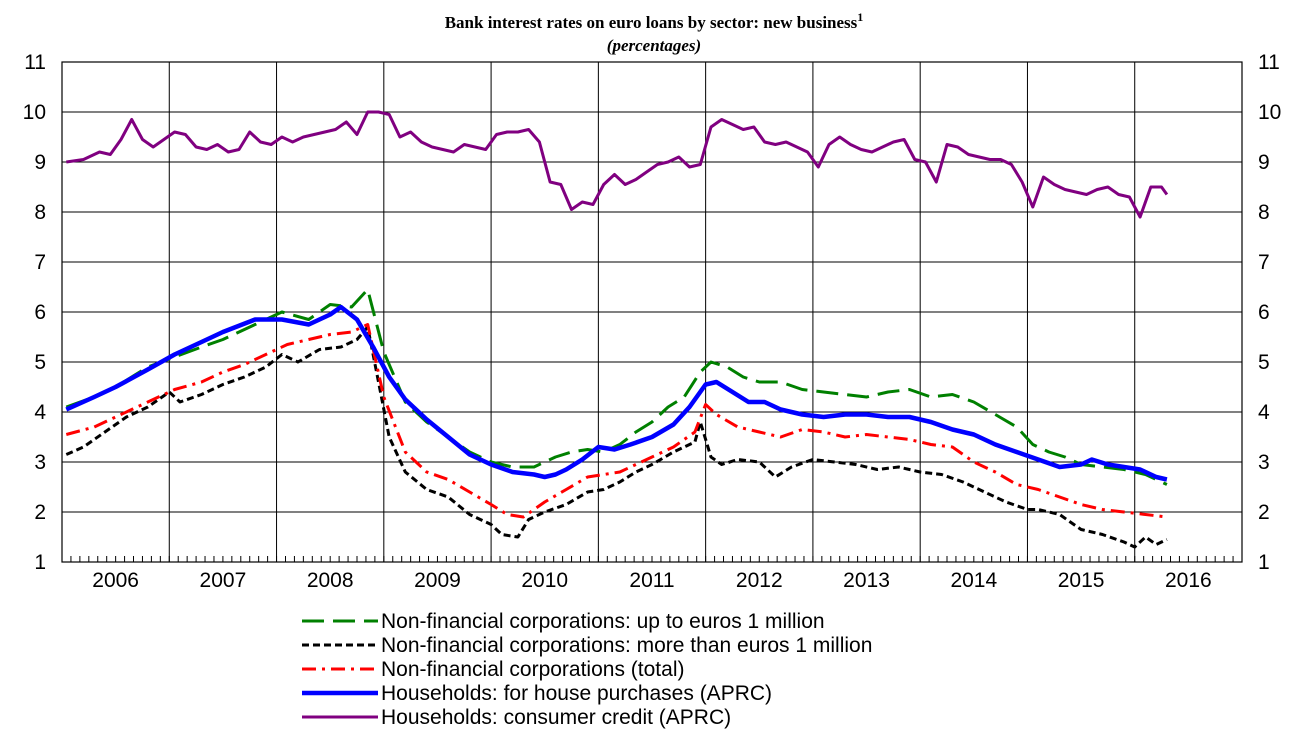  What do you see at coordinates (34, 112) in the screenshot?
I see `y-tick-label-left: 10` at bounding box center [34, 112].